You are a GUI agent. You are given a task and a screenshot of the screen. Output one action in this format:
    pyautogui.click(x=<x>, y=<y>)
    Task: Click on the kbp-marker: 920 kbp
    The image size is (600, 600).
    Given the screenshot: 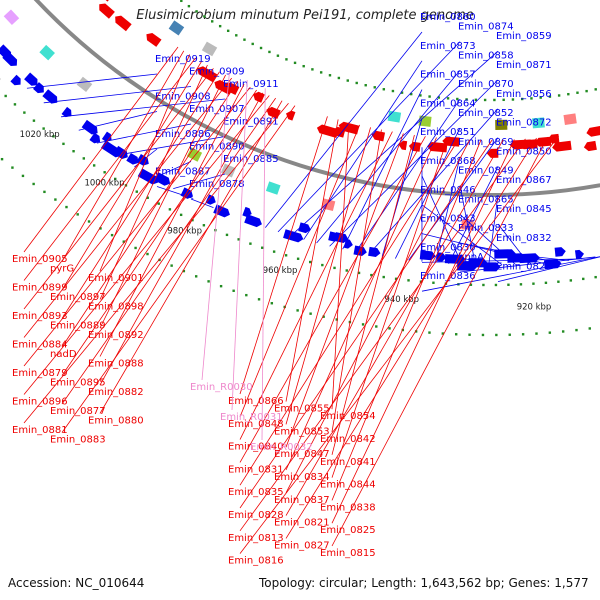 What is the action you would take?
    pyautogui.click(x=534, y=308)
    